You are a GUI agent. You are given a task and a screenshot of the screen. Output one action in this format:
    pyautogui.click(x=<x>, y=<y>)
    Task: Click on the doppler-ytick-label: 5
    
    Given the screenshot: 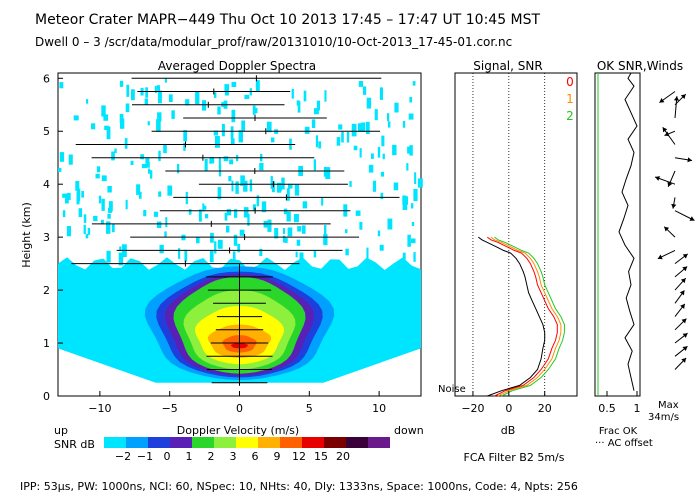 What is the action you would take?
    pyautogui.click(x=46, y=131)
    